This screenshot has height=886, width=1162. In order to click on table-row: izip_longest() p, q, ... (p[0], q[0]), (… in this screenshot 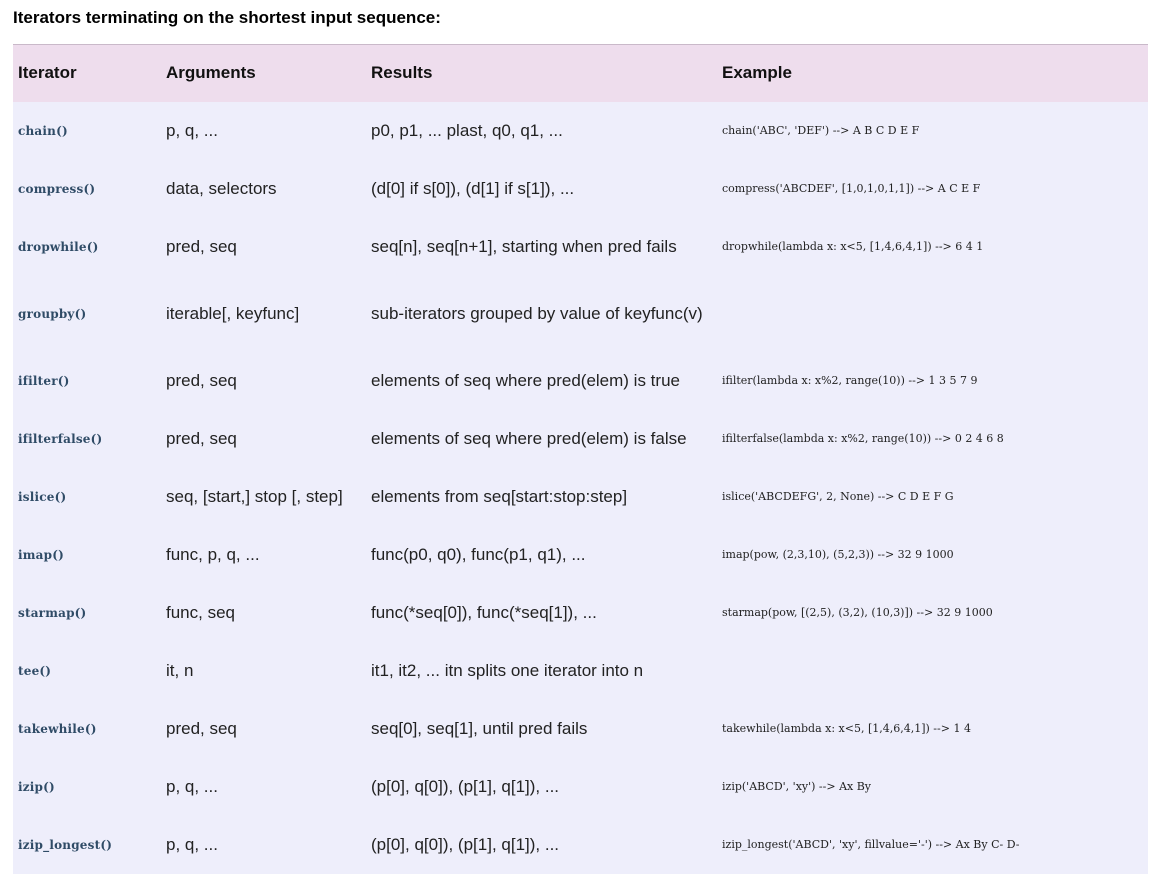, I will do `click(580, 845)`.